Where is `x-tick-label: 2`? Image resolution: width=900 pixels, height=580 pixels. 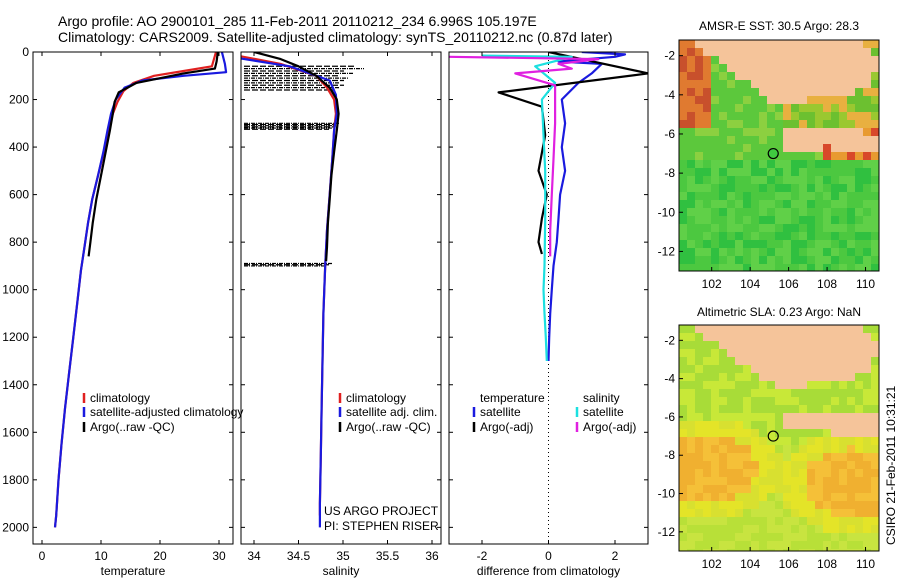 x-tick-label: 2 is located at coordinates (615, 556).